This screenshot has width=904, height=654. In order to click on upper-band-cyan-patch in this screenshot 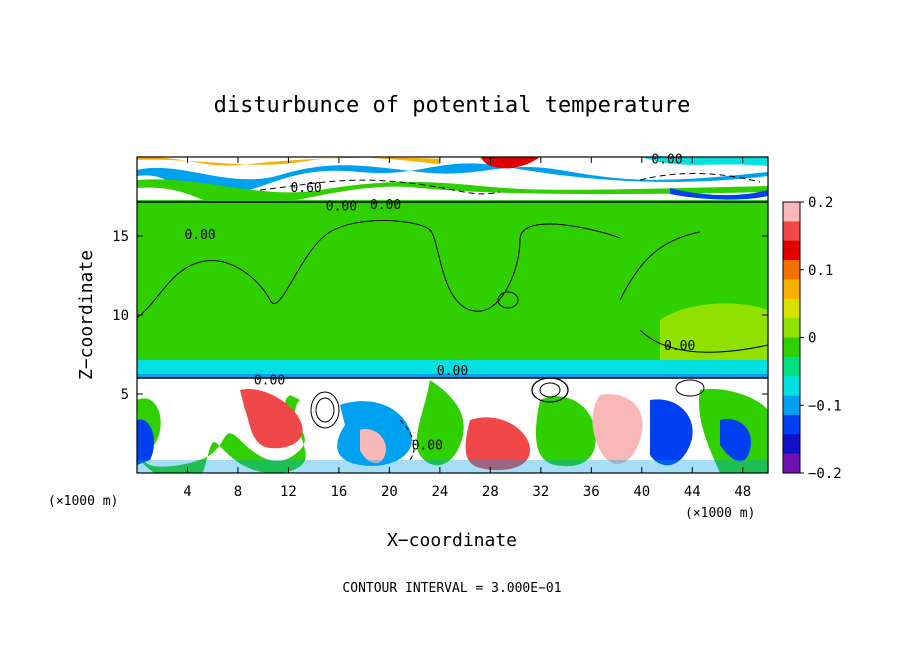, I will do `click(704, 161)`.